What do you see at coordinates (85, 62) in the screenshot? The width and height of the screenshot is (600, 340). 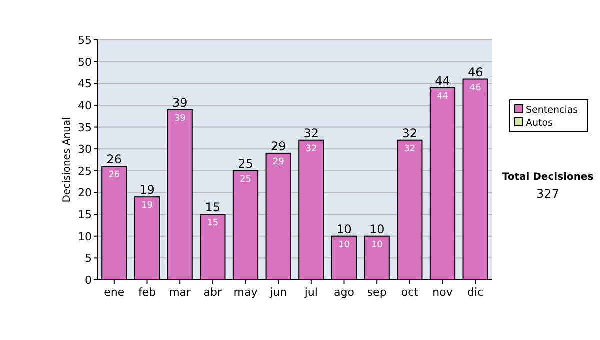 I see `y-tick-label: 50` at bounding box center [85, 62].